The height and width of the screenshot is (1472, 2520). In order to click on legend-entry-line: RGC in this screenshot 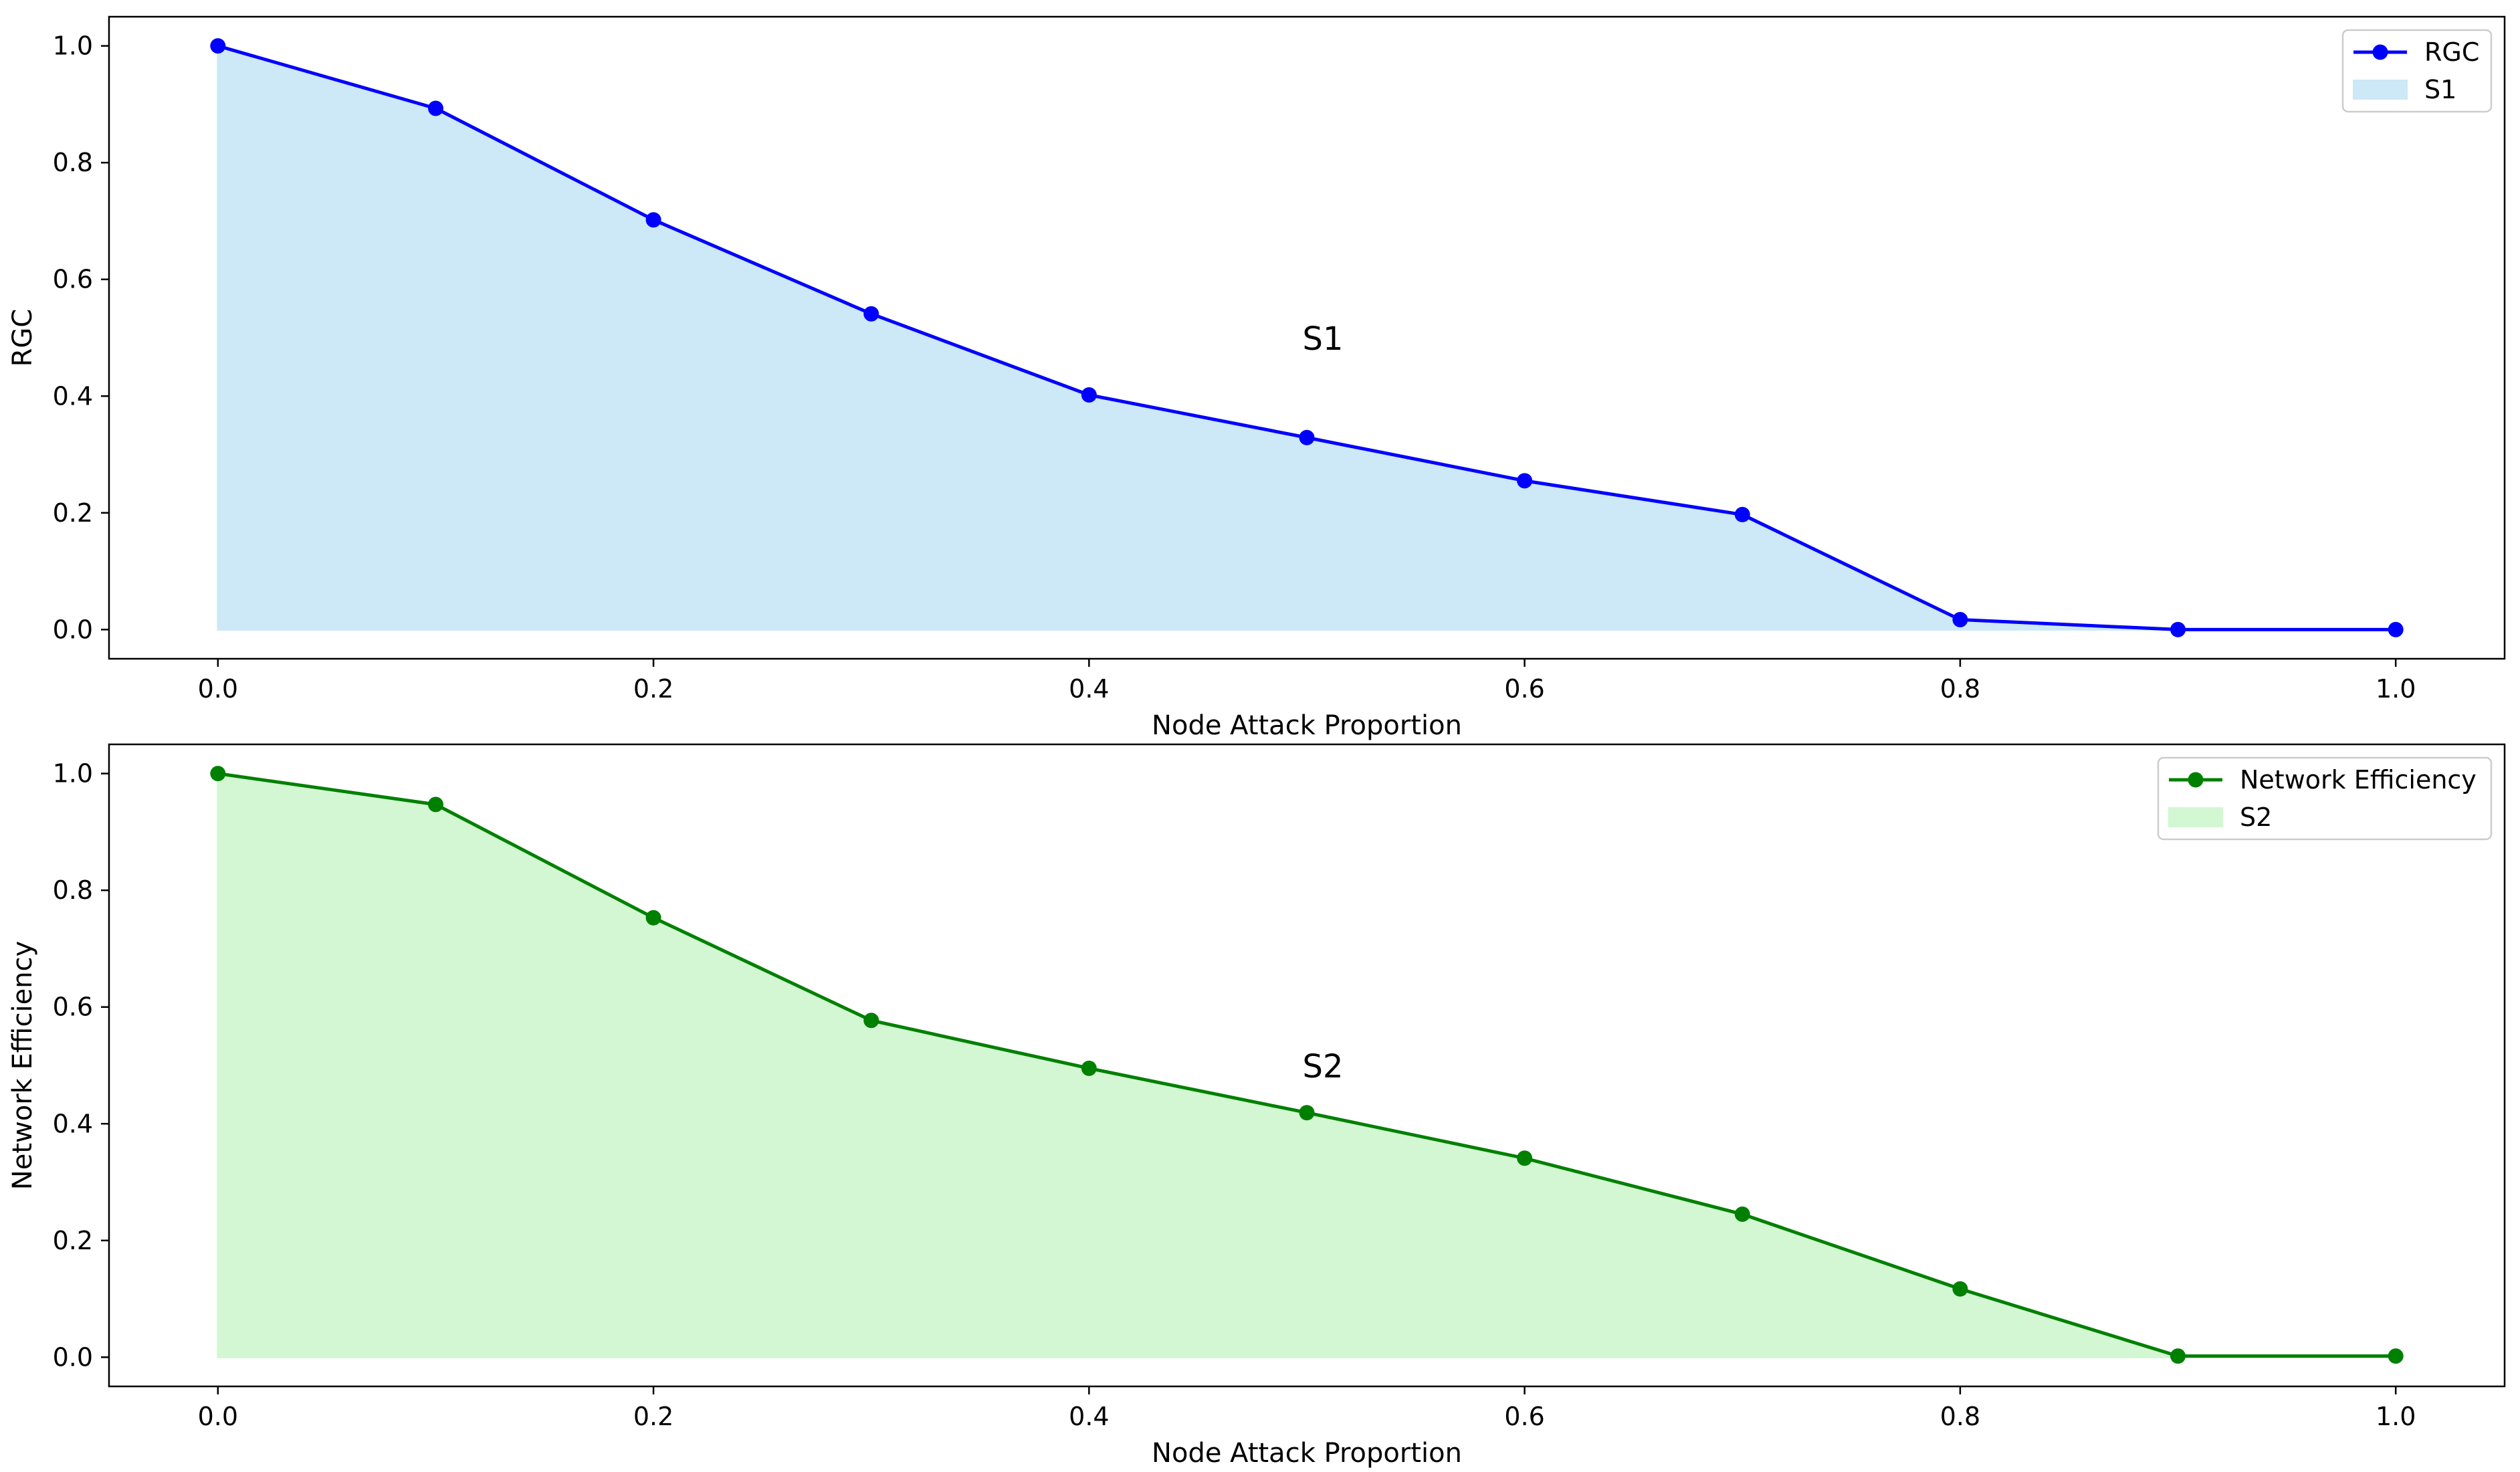, I will do `click(2451, 52)`.